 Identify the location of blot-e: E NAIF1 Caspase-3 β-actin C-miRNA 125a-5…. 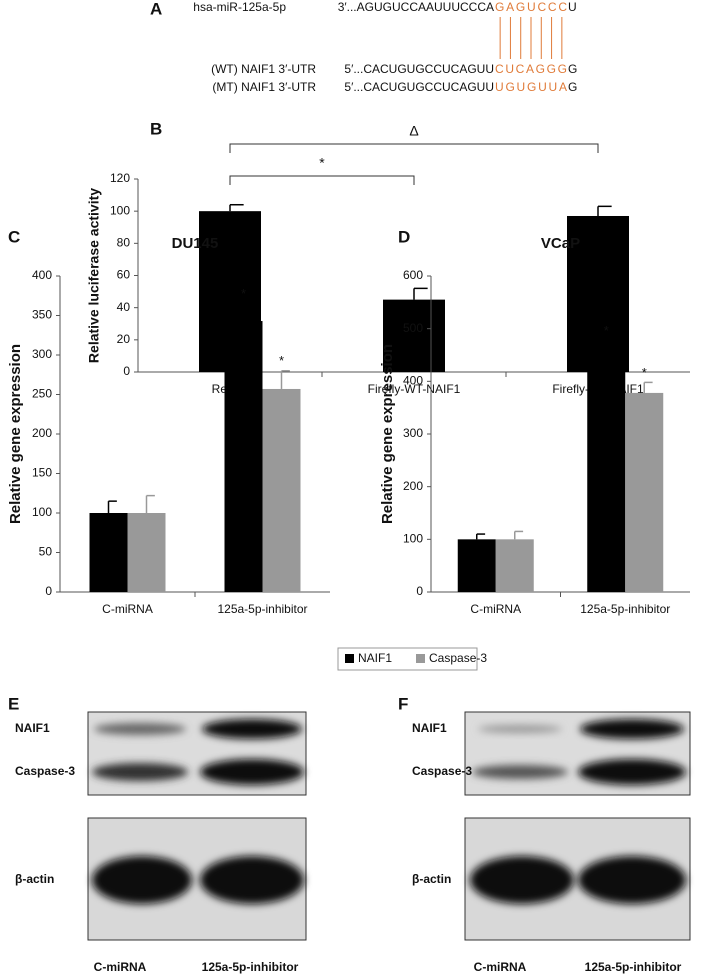
(157, 834).